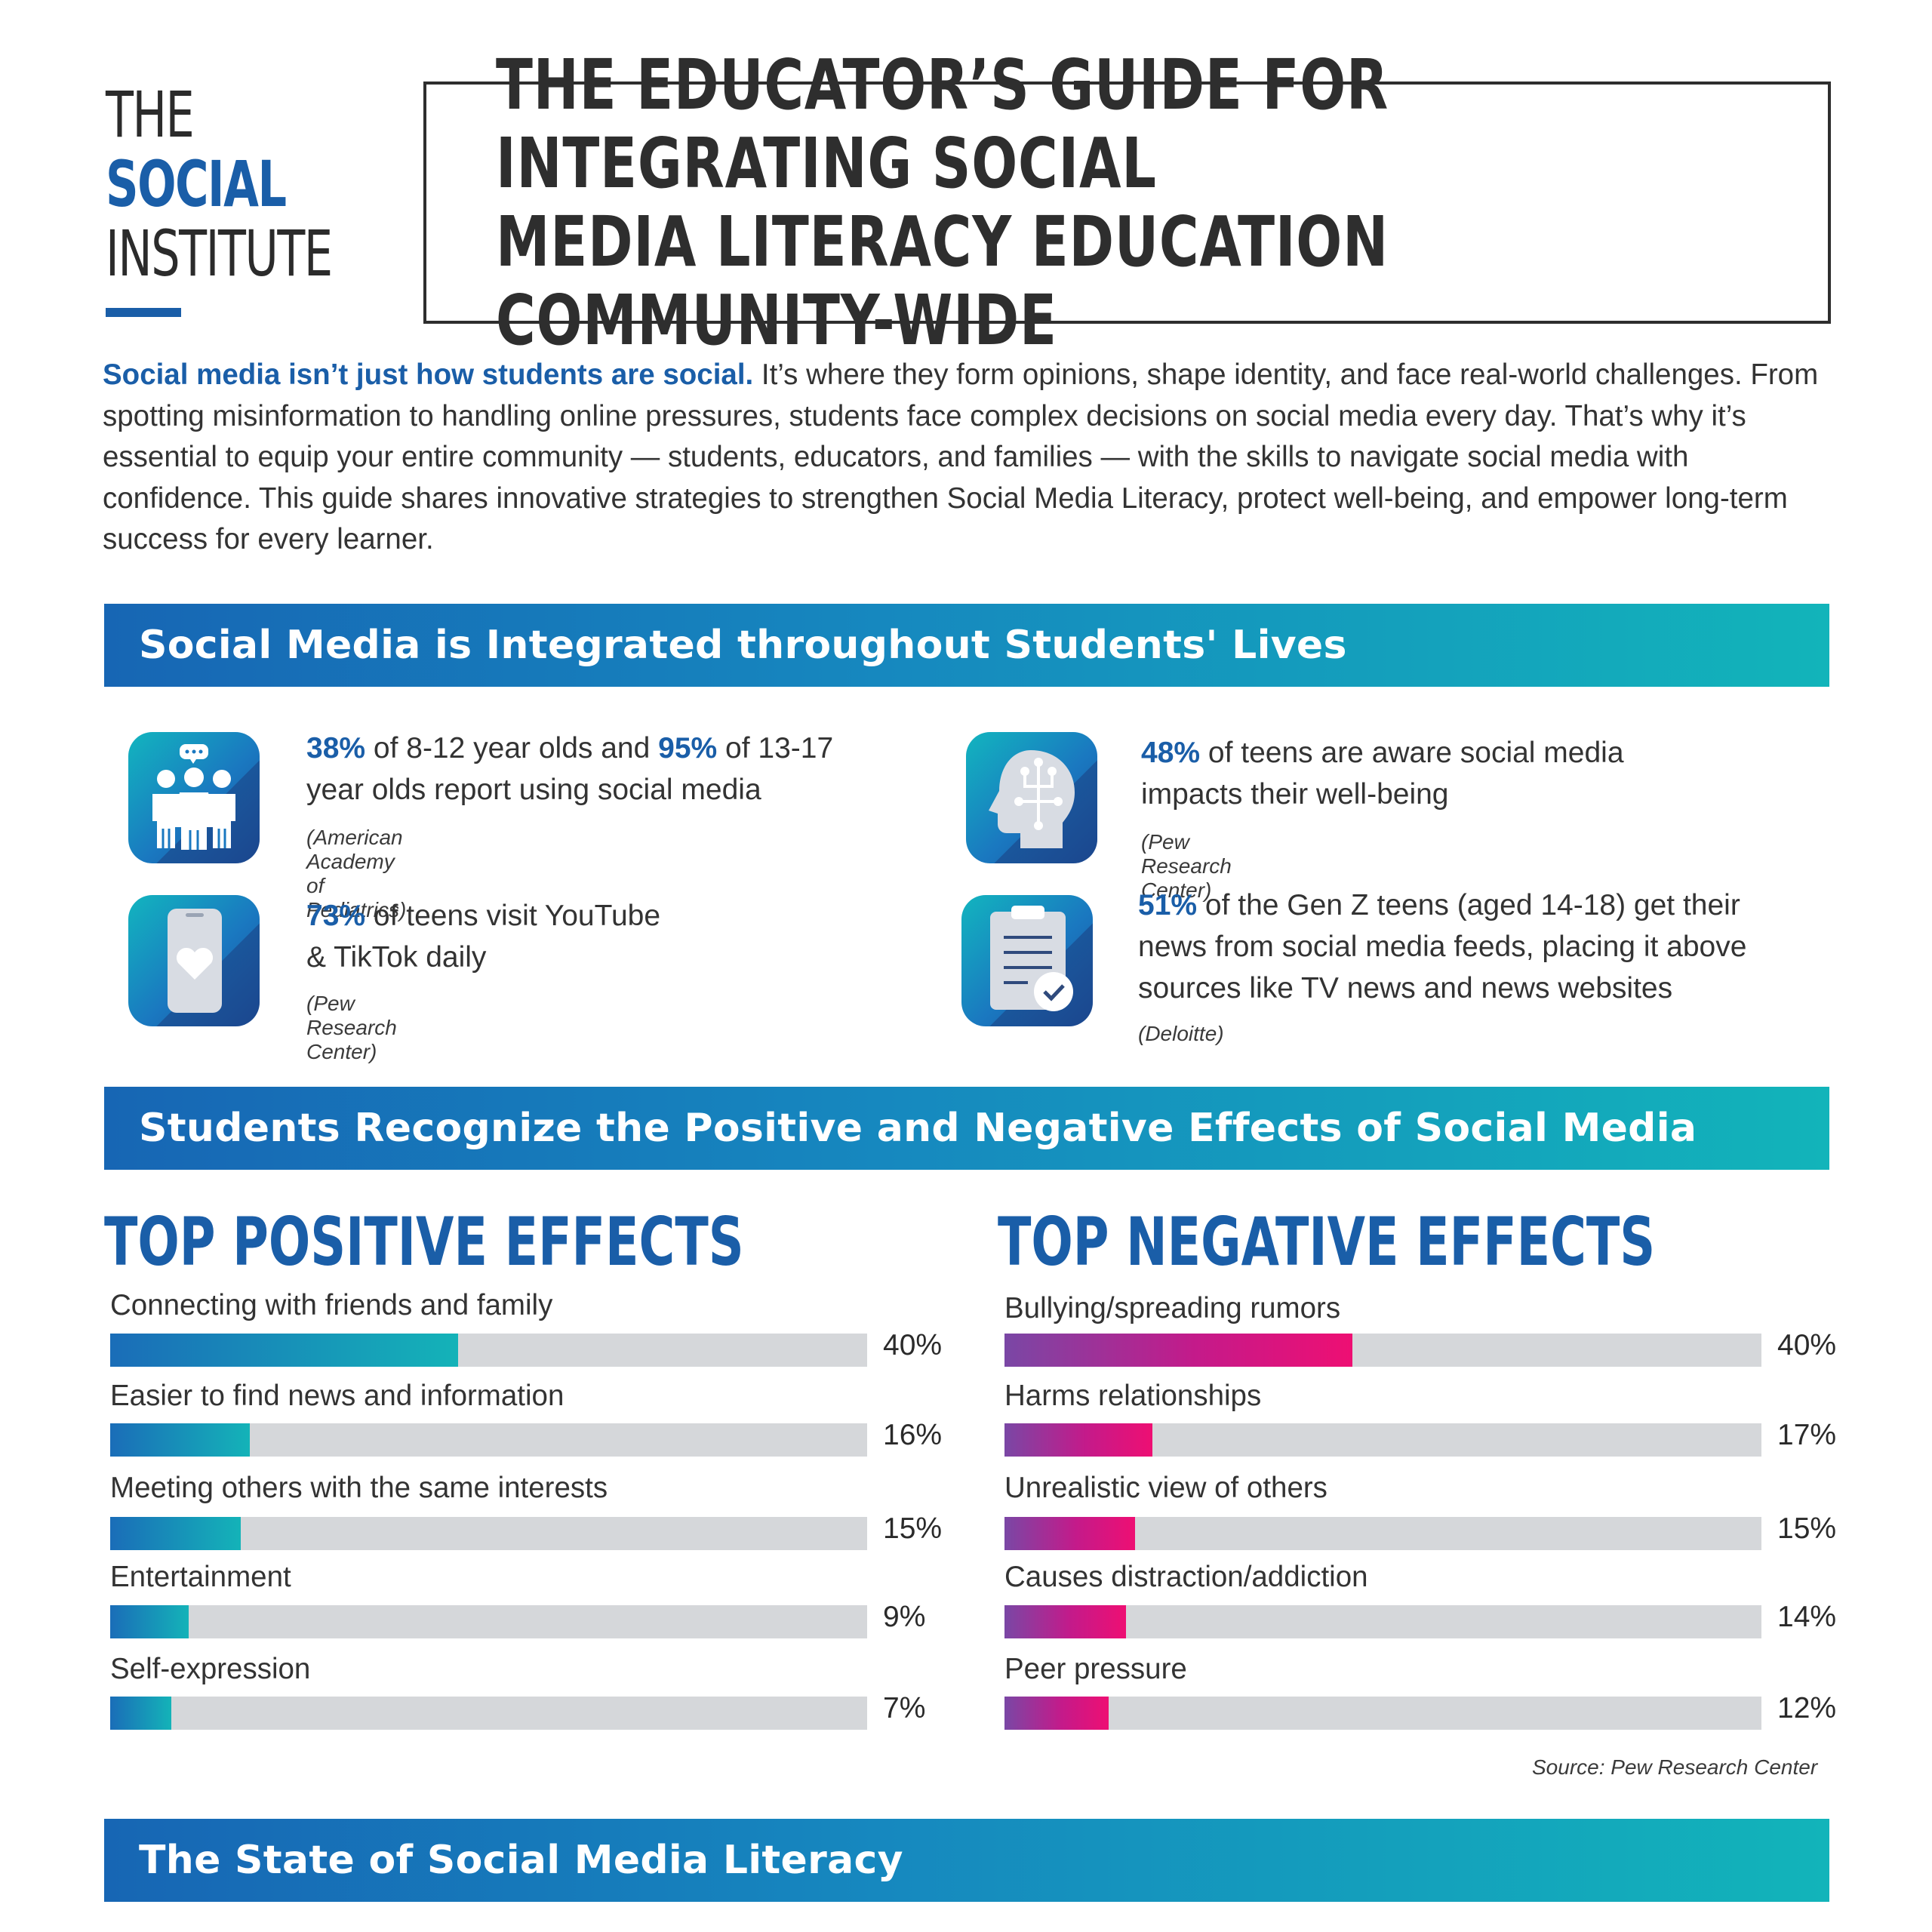 This screenshot has width=1932, height=1932. Describe the element at coordinates (359, 1488) in the screenshot. I see `positive-effect-label: Meeting others with the same interests` at that location.